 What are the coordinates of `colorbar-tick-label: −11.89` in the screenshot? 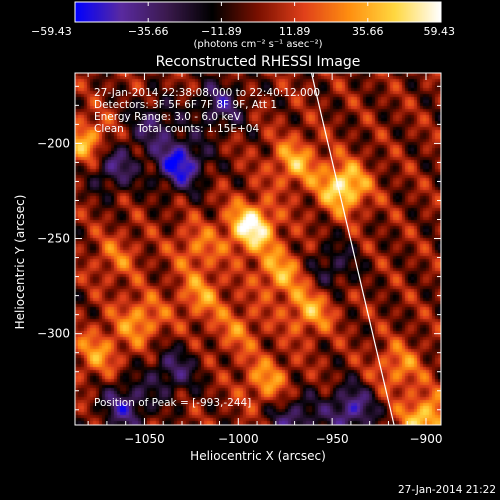 It's located at (221, 31).